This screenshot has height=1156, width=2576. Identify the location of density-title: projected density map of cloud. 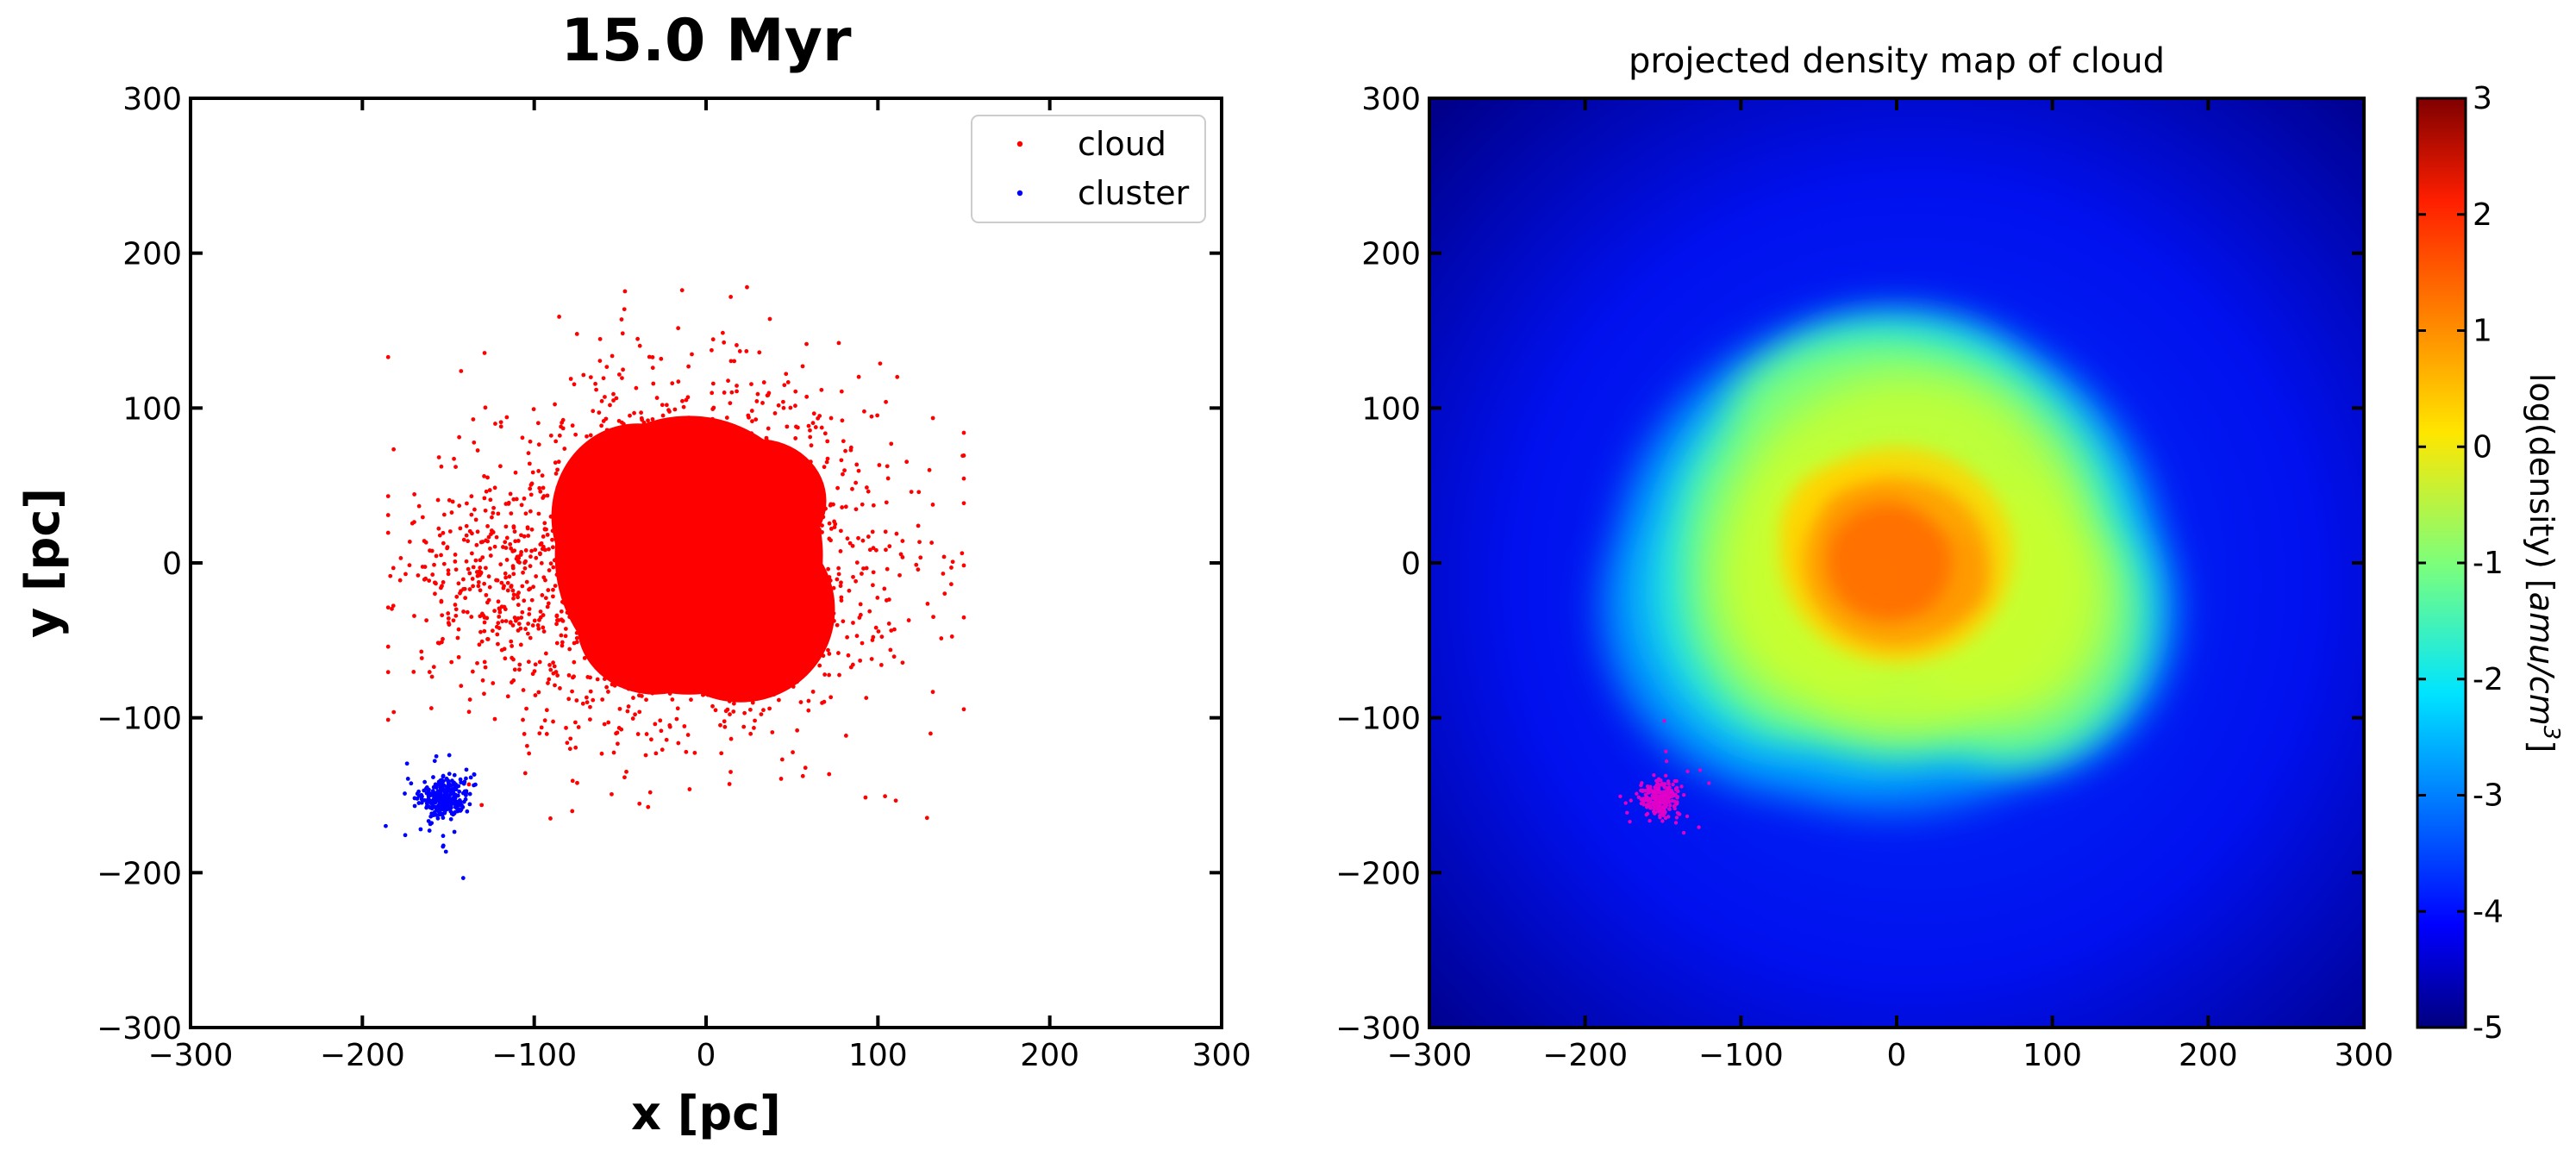
(1897, 61).